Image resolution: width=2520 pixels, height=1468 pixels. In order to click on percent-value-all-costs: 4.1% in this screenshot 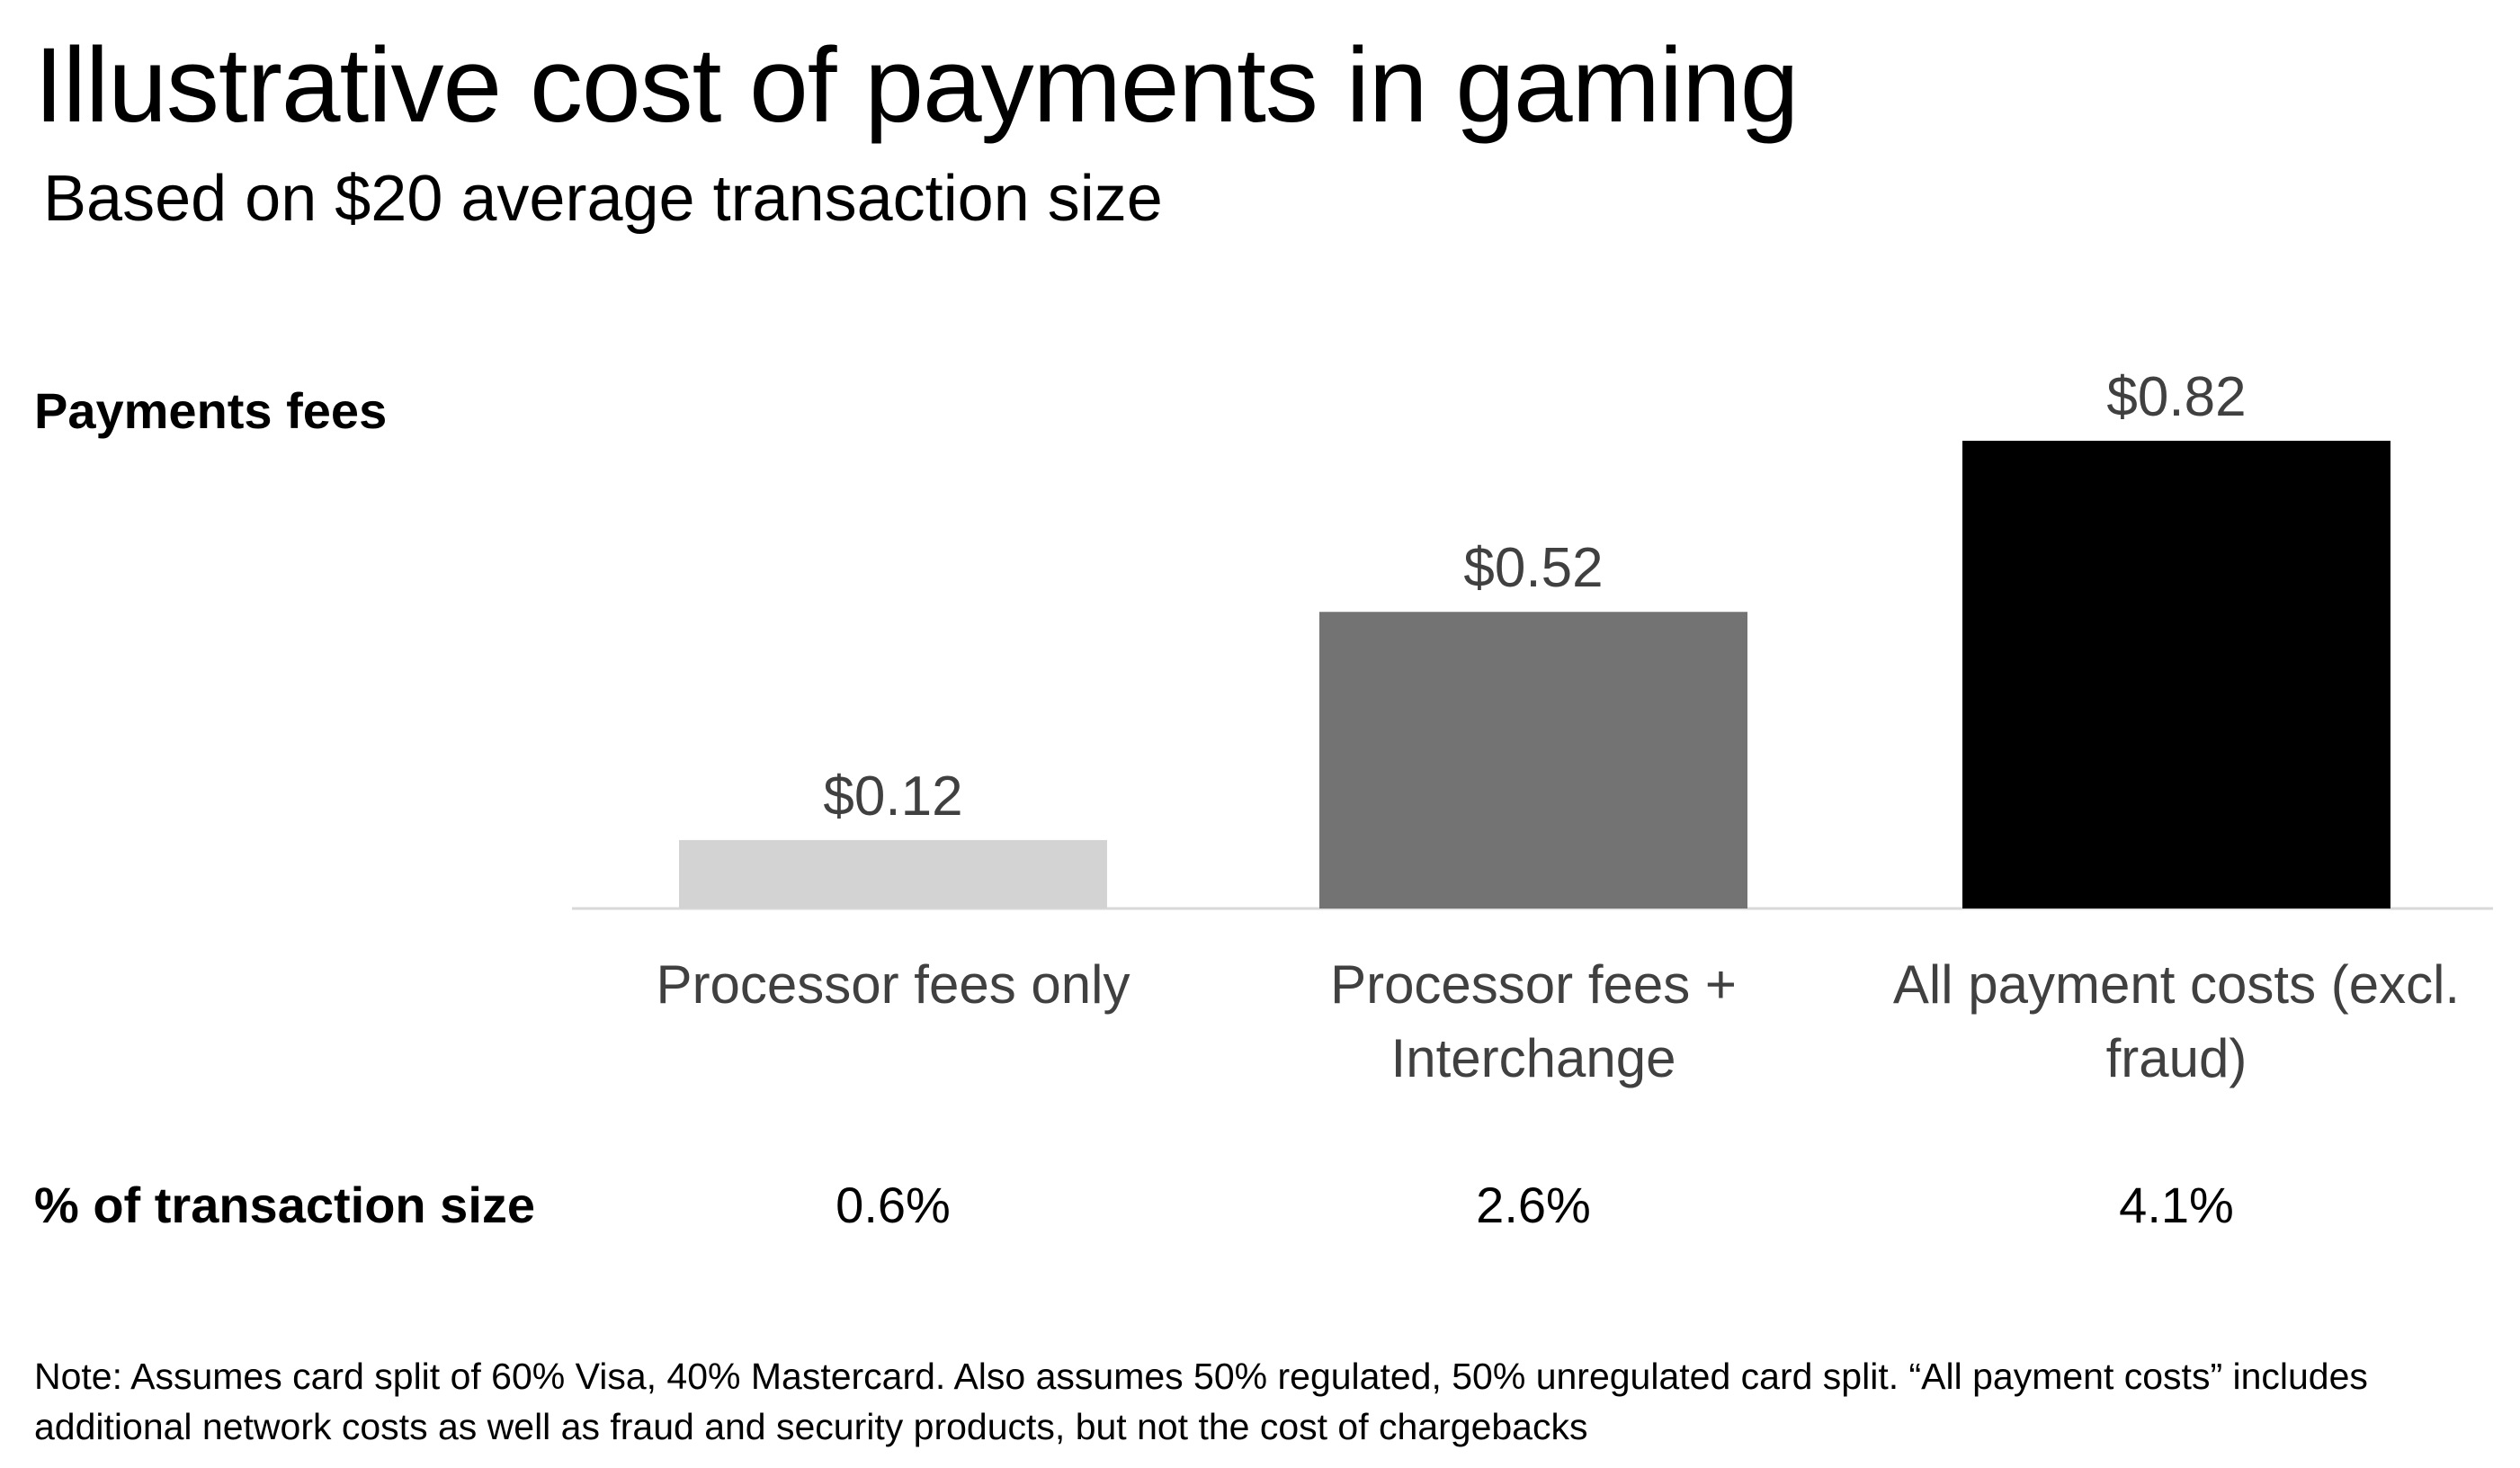, I will do `click(2176, 1205)`.